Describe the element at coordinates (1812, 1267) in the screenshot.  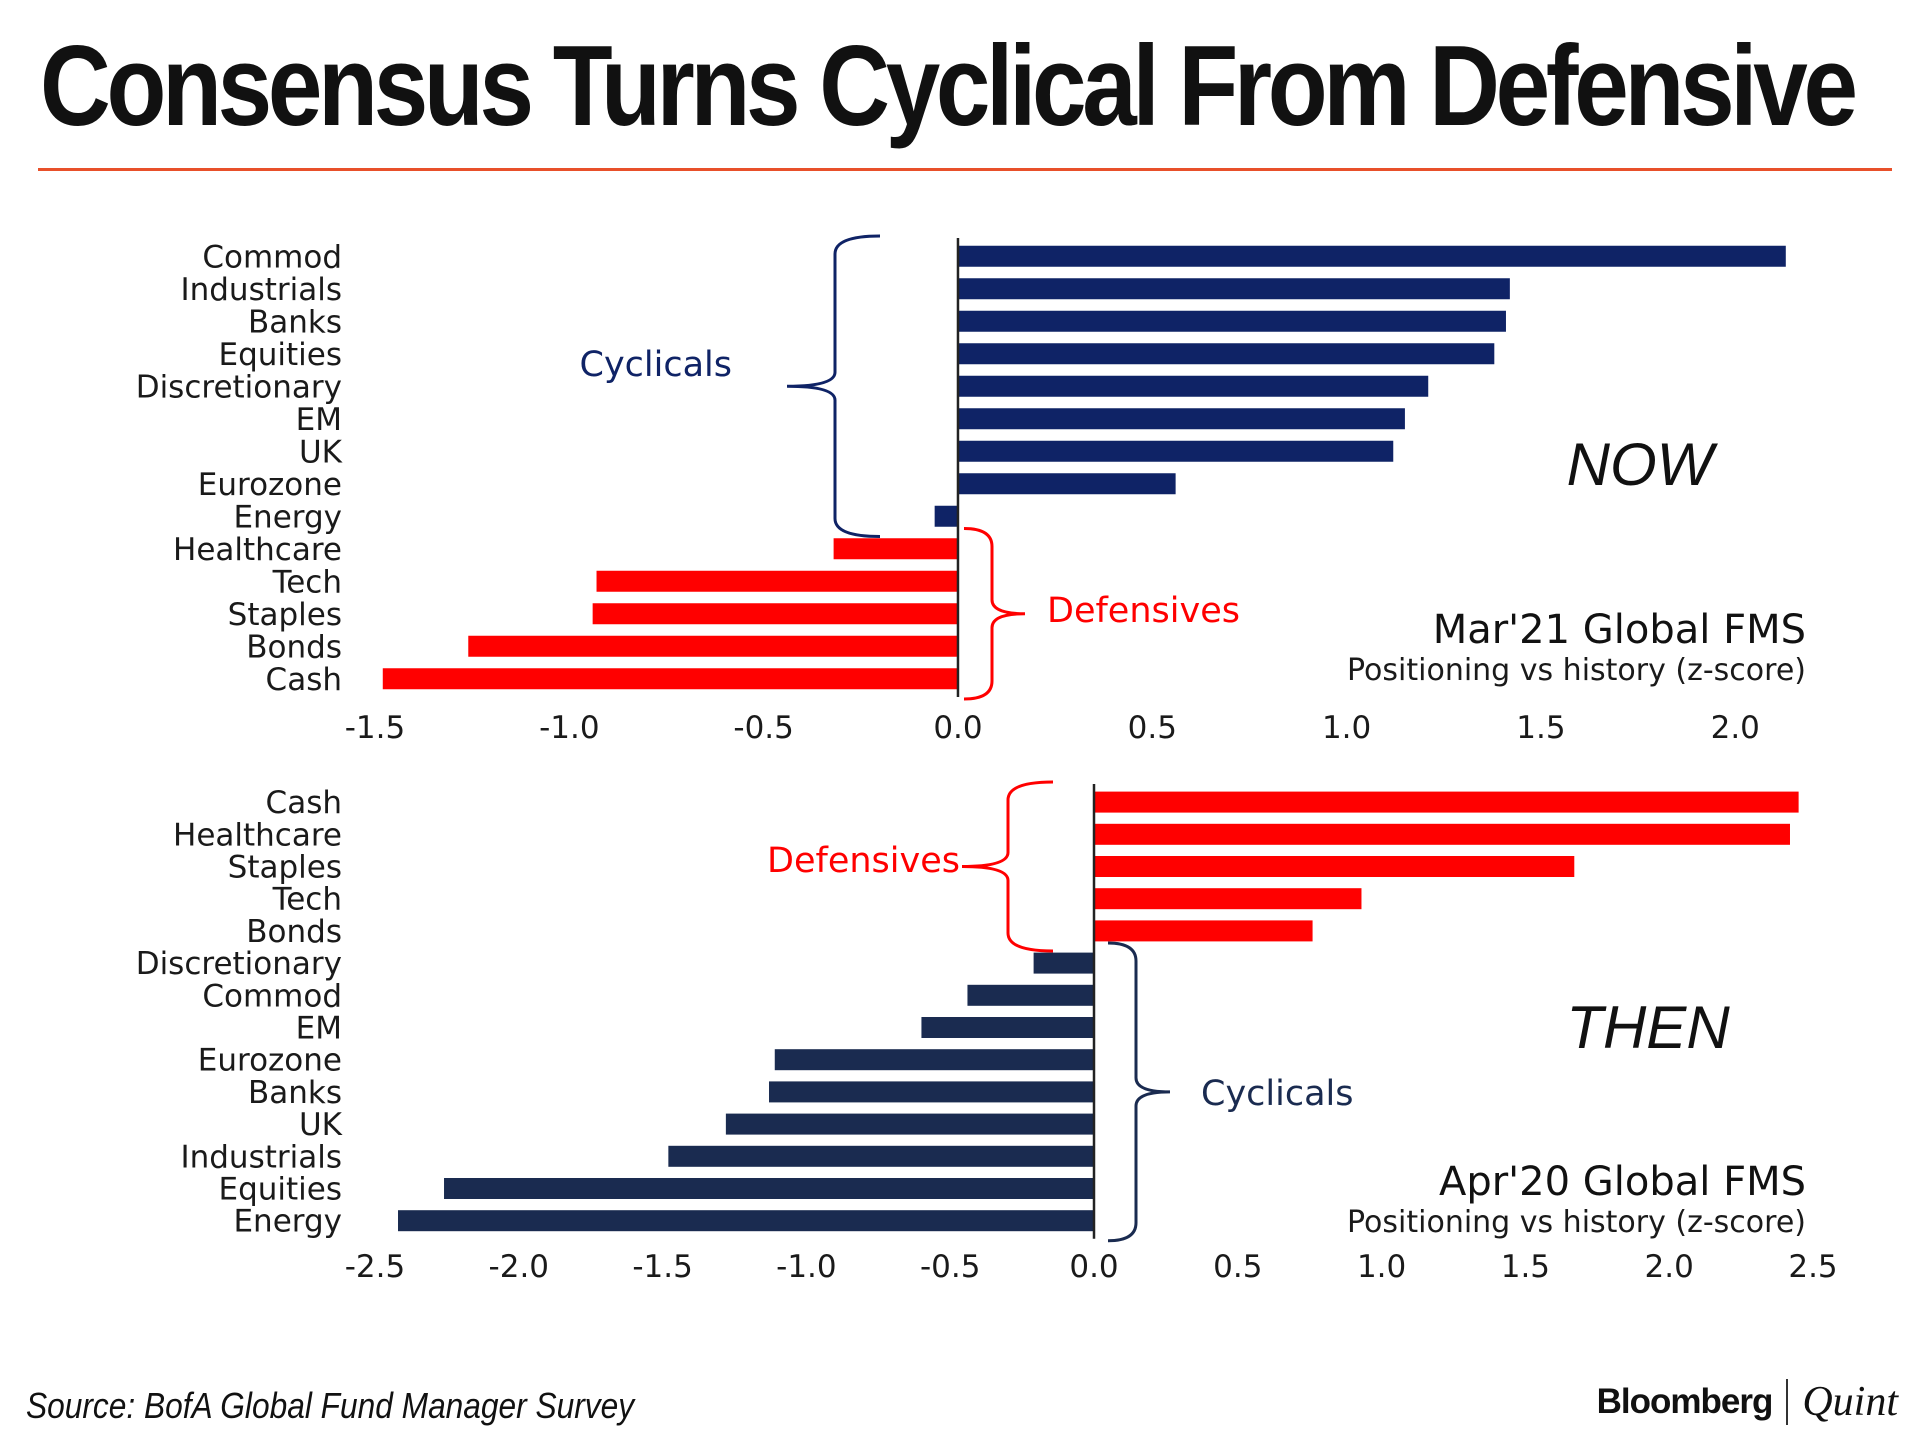
I see `x-tick-label: 2.5` at that location.